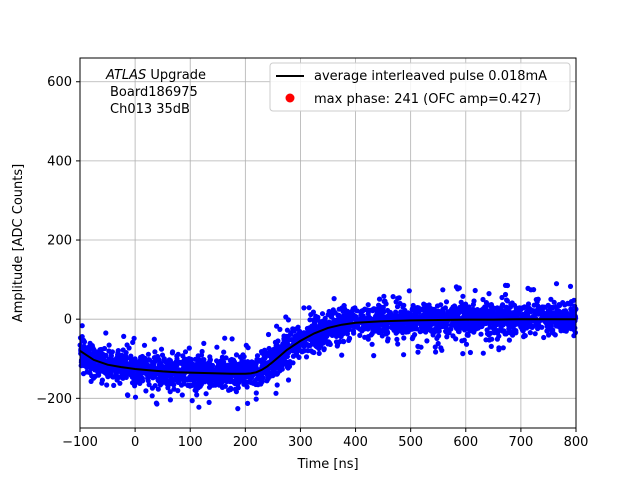 The width and height of the screenshot is (640, 480). Describe the element at coordinates (410, 442) in the screenshot. I see `x-tick-label: 500` at that location.